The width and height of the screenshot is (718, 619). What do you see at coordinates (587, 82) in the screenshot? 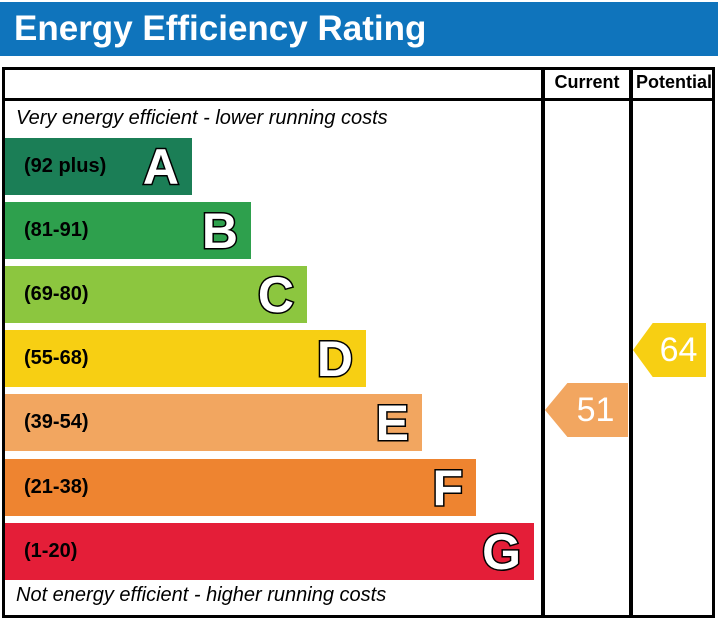
I see `current-column-header: Current` at bounding box center [587, 82].